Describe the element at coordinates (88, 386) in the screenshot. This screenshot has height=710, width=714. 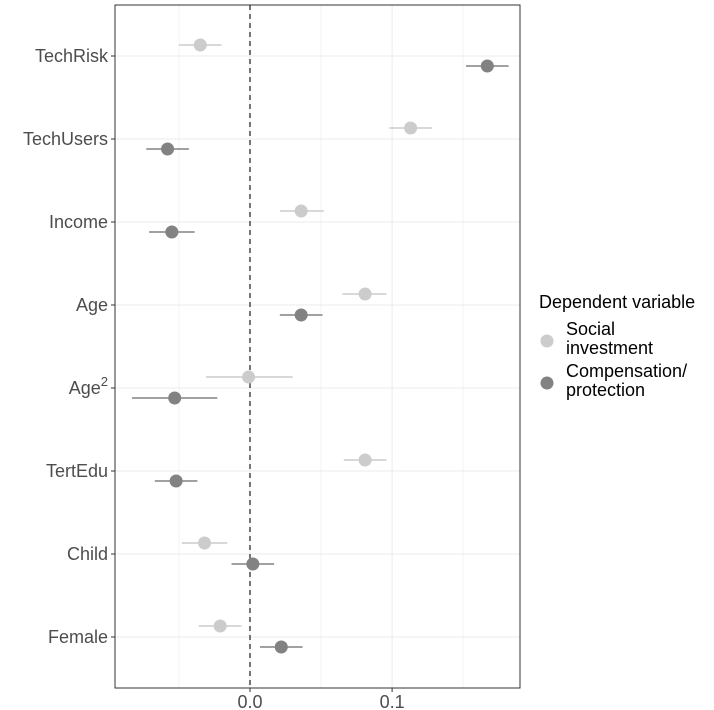
I see `y-tick-label: Age2` at that location.